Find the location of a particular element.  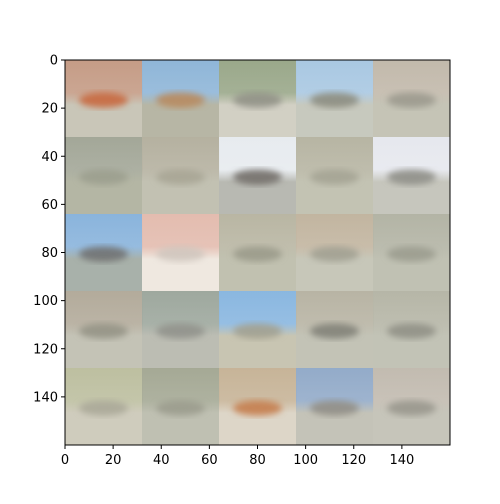

x-tick-label: 0 is located at coordinates (65, 460).